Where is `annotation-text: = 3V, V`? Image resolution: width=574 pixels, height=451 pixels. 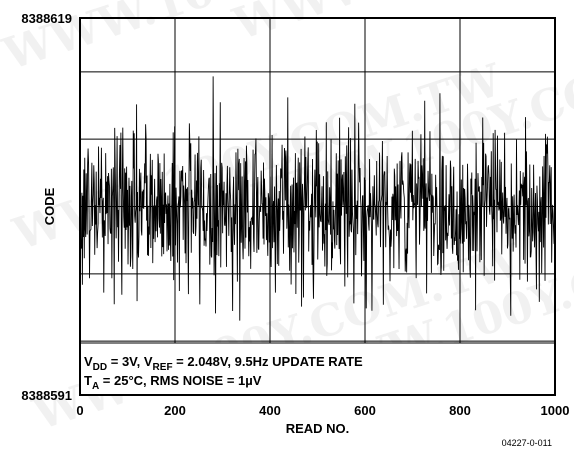 annotation-text: = 3V, V is located at coordinates (130, 361).